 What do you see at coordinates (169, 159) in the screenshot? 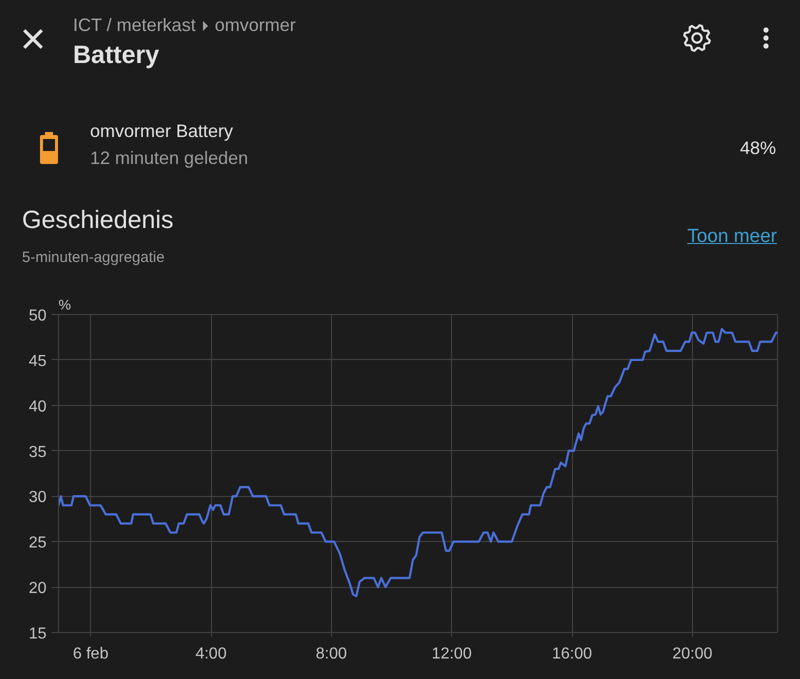
I see `text: 12 minuten geleden` at bounding box center [169, 159].